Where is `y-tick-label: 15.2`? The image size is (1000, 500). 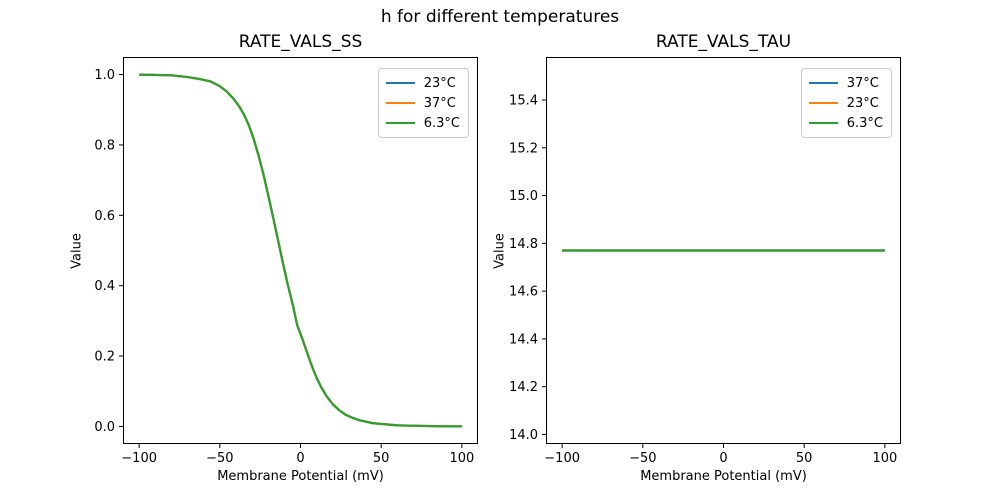 y-tick-label: 15.2 is located at coordinates (523, 148).